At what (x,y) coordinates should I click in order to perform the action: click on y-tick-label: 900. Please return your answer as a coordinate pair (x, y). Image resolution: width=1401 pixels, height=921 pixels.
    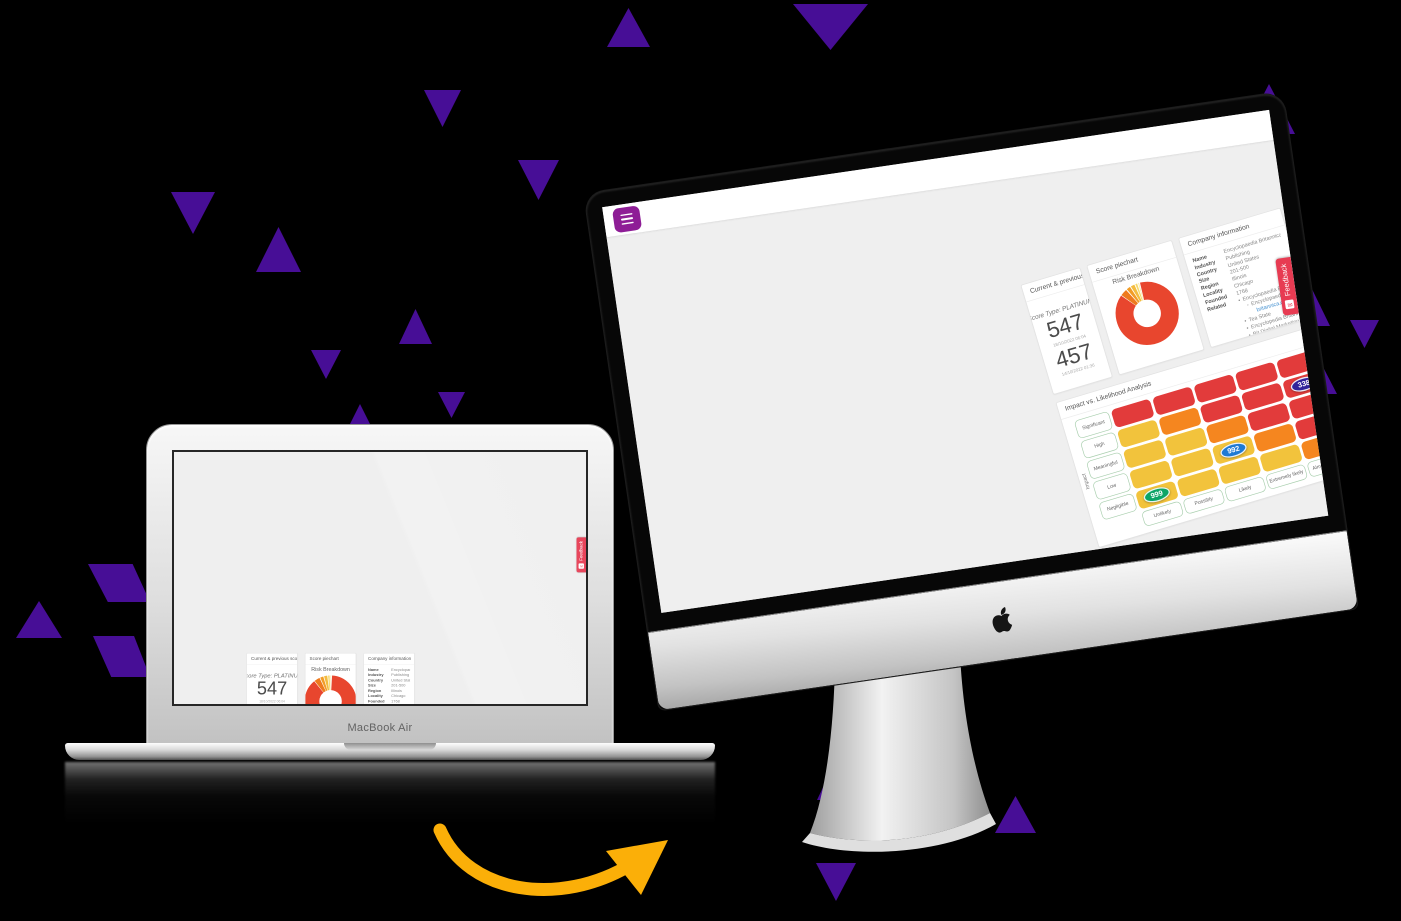
    Looking at the image, I should click on (1301, 223).